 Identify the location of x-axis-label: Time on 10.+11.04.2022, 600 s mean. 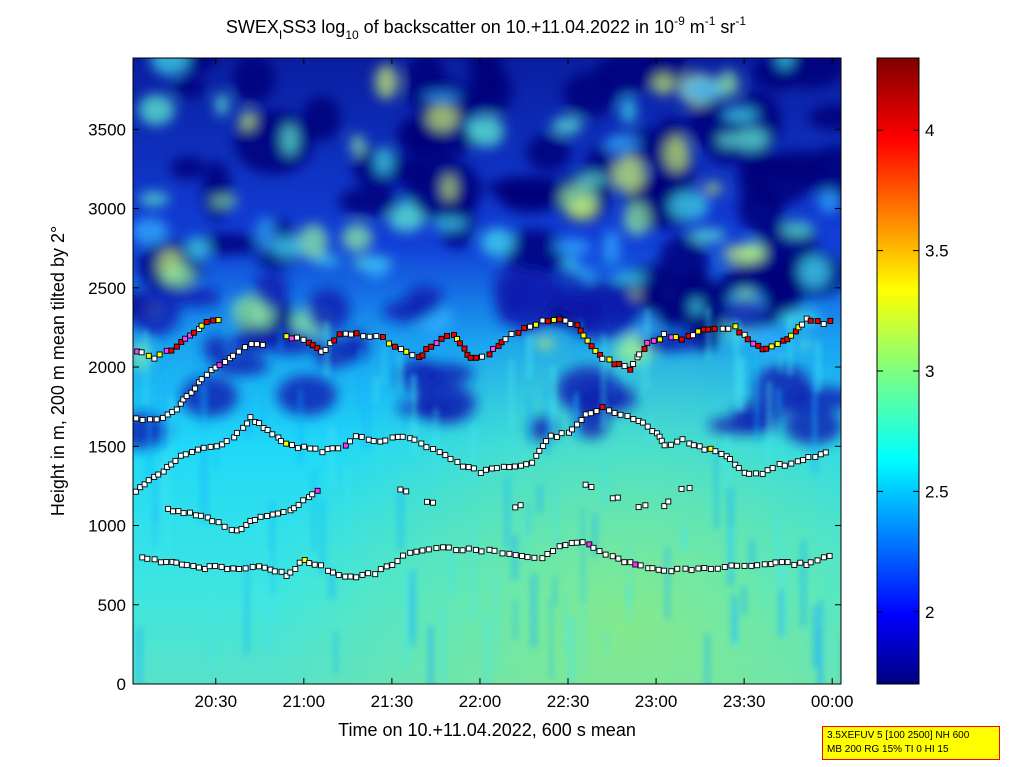
(487, 730).